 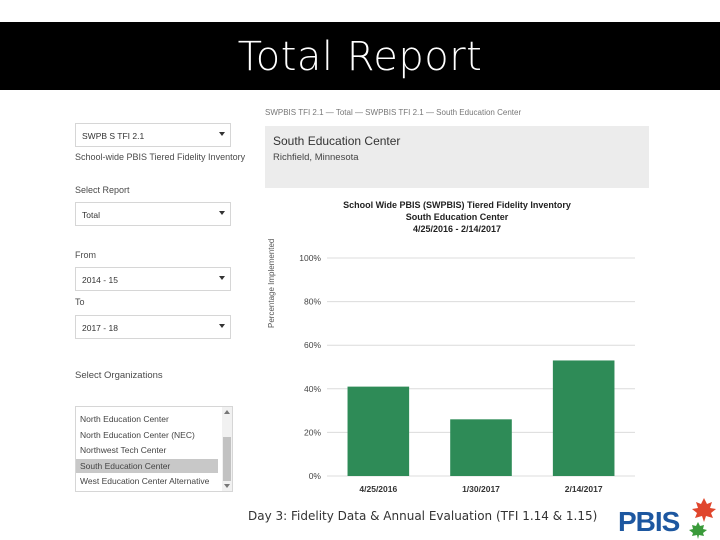 I want to click on slide-title: Total Report, so click(x=360, y=57).